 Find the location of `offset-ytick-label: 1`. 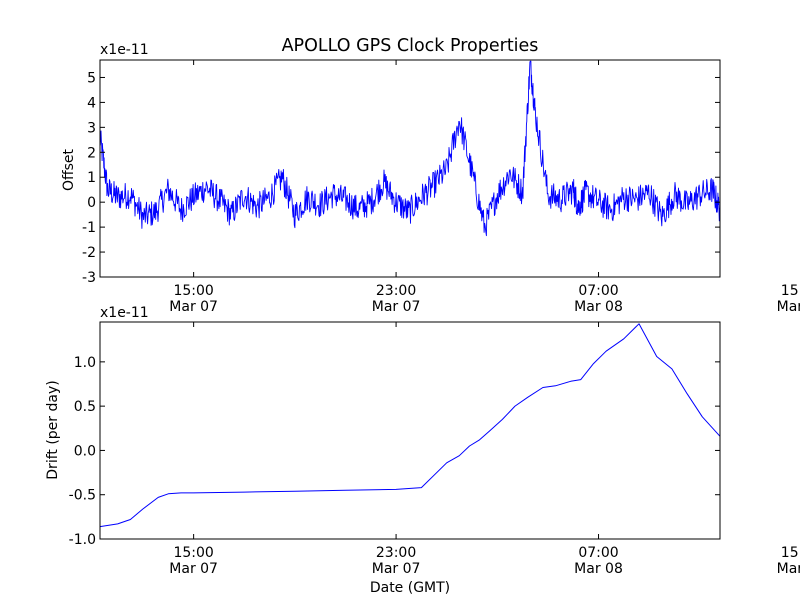

offset-ytick-label: 1 is located at coordinates (91, 178).